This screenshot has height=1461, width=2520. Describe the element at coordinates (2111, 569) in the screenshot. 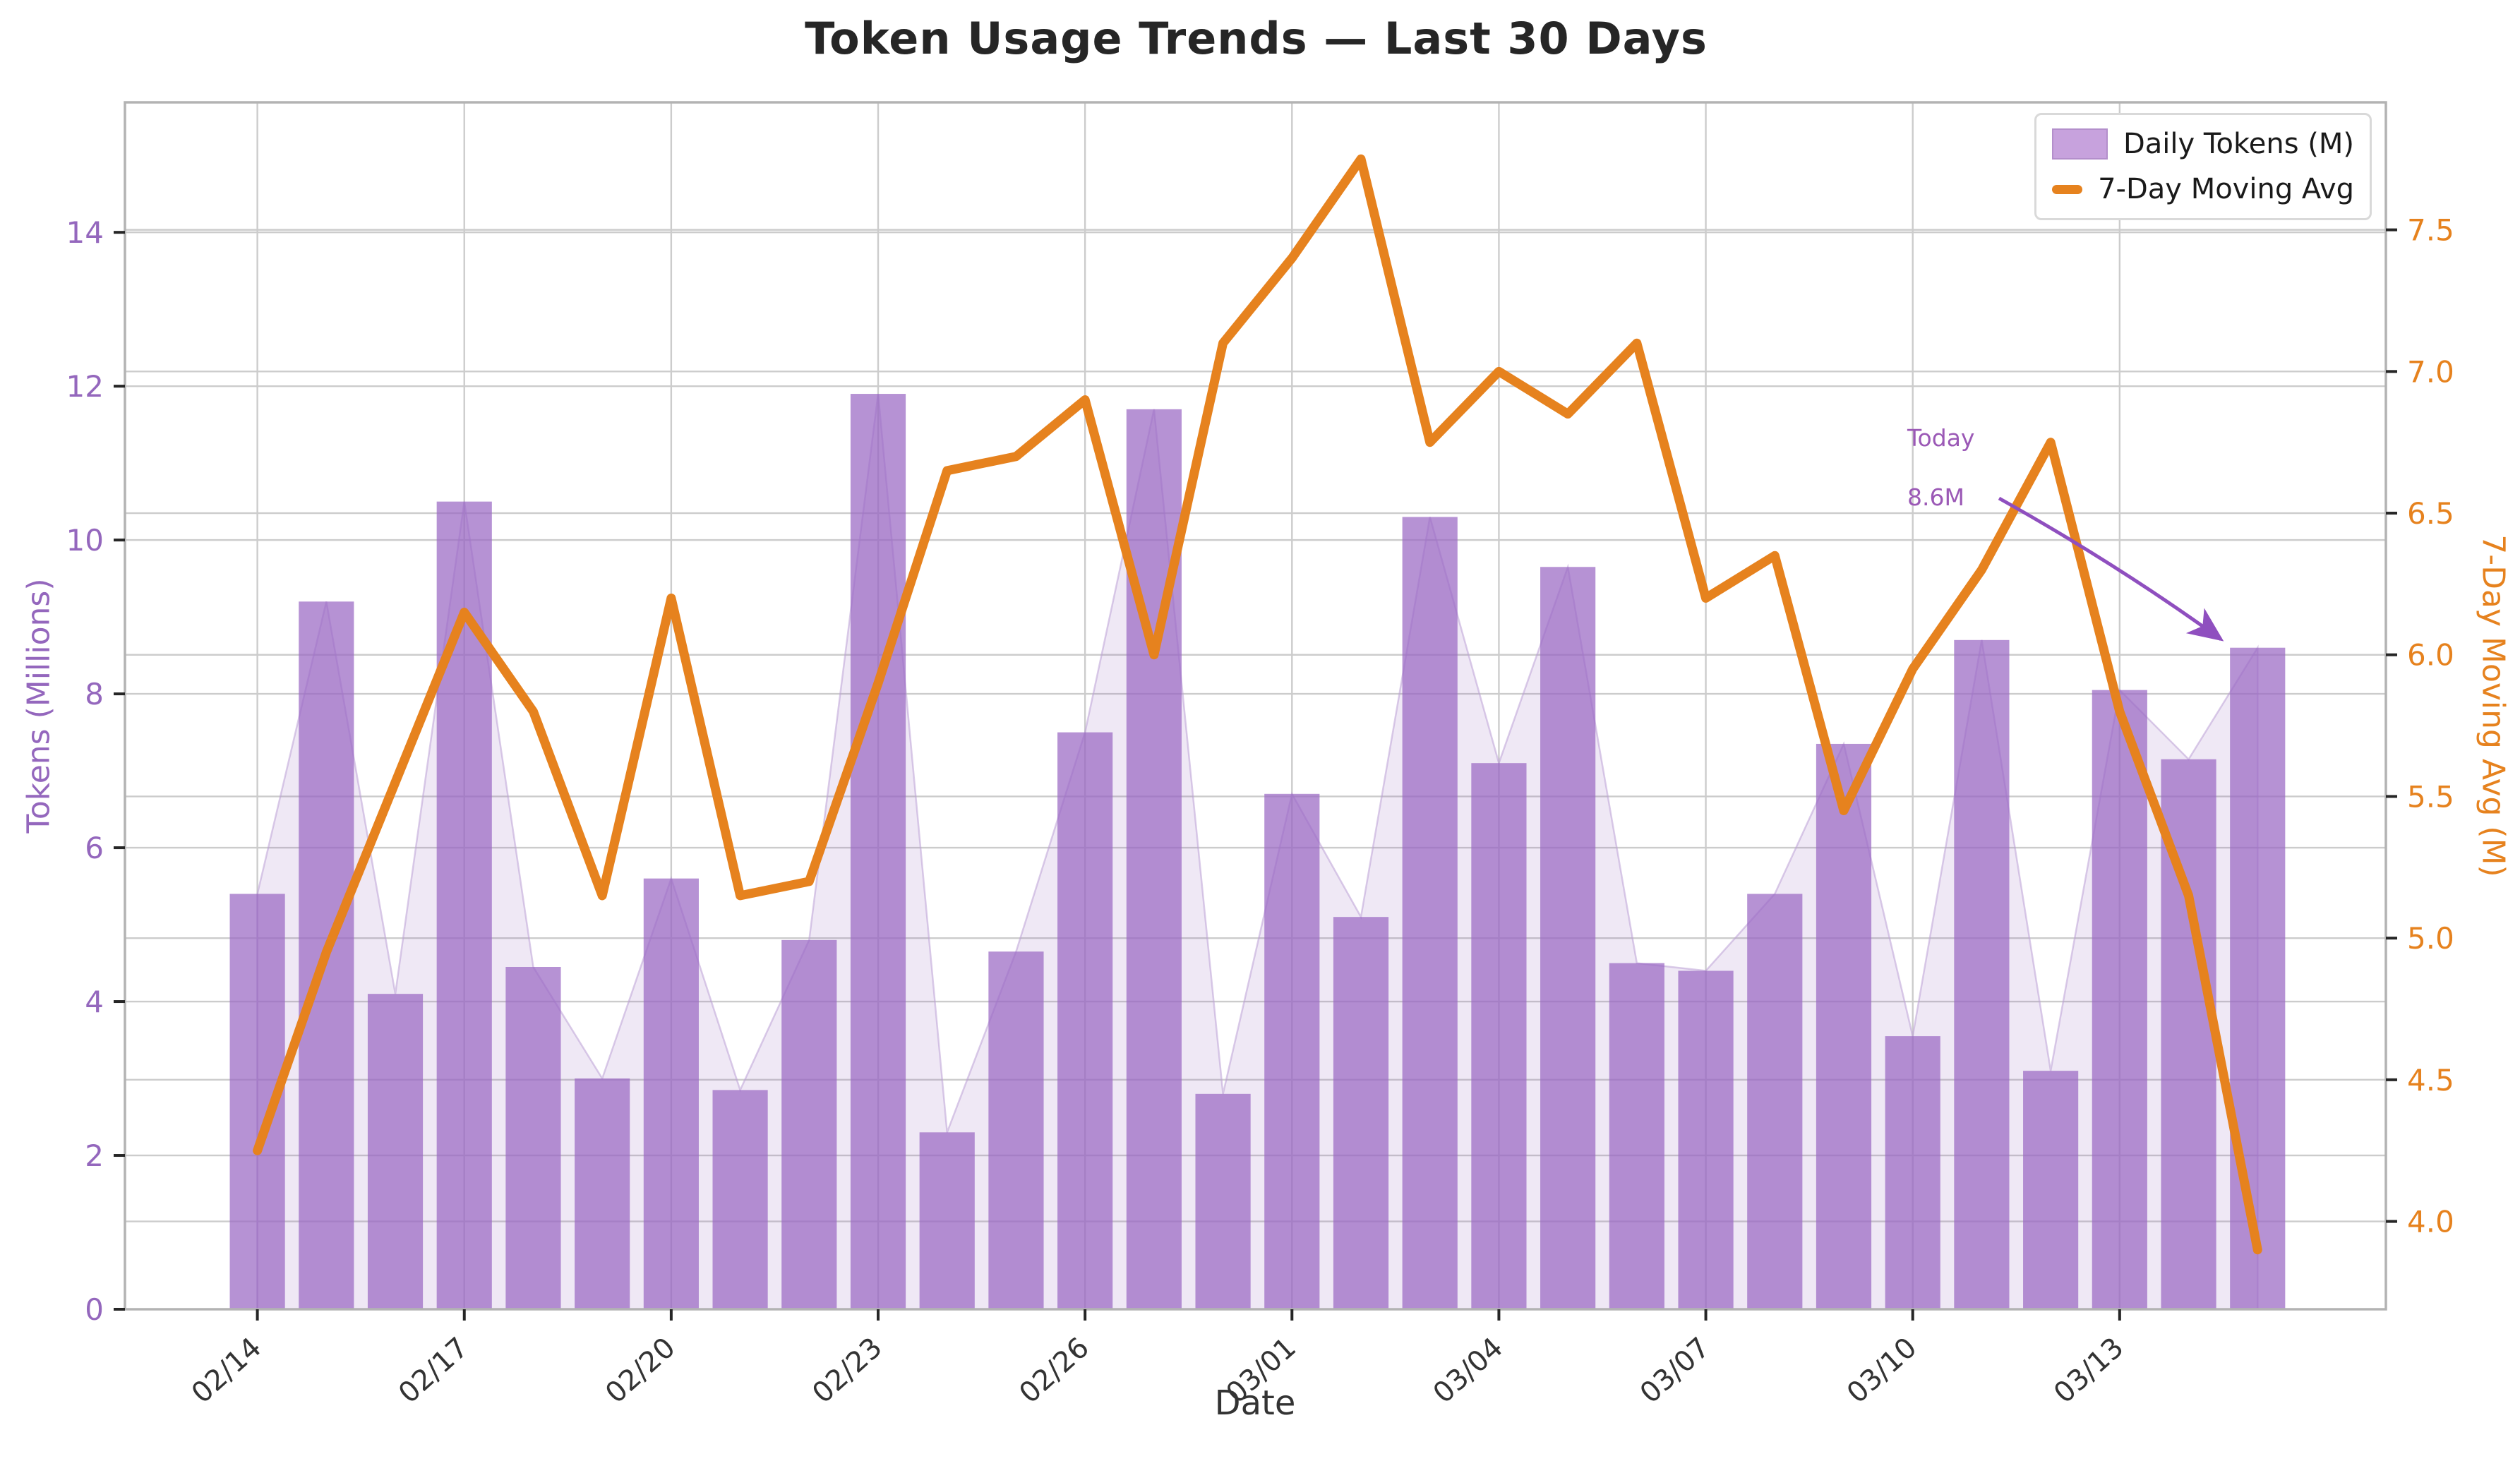

I see `annotation-arrow` at that location.